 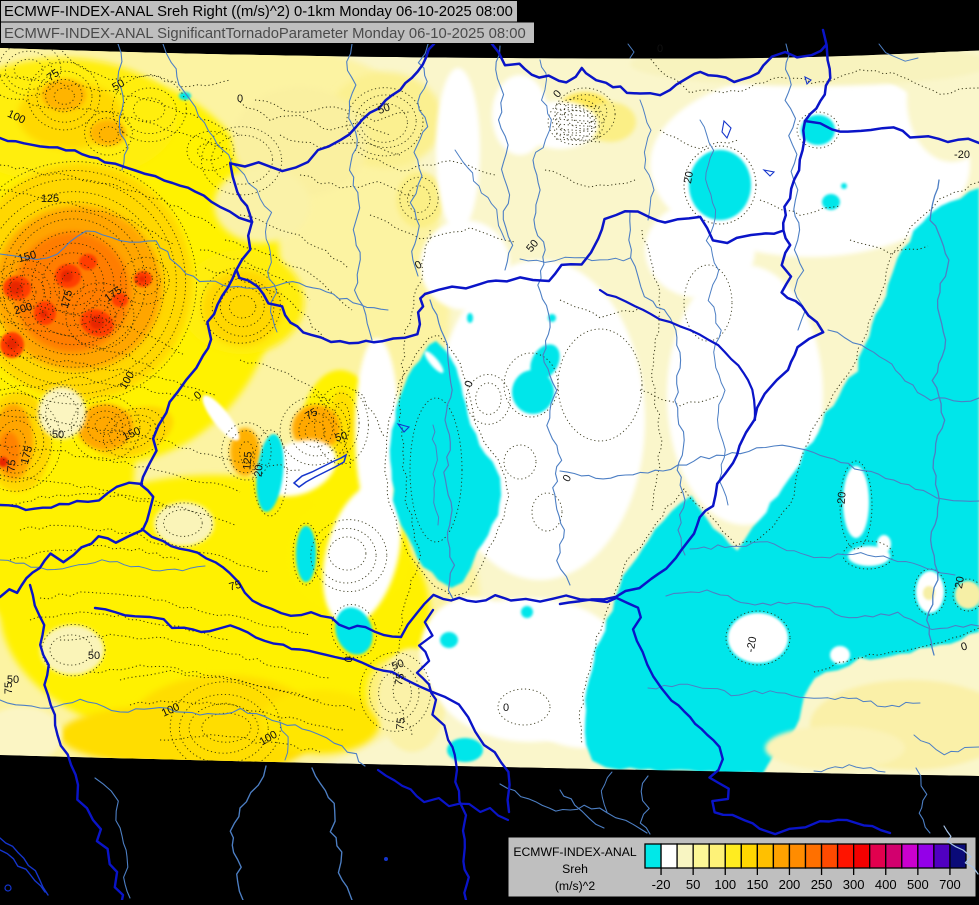 I want to click on svg-text: (m/s)^2, so click(x=575, y=886).